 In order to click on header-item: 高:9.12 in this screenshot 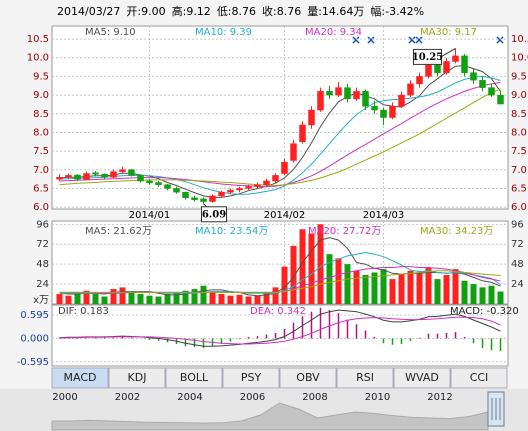, I will do `click(191, 11)`.